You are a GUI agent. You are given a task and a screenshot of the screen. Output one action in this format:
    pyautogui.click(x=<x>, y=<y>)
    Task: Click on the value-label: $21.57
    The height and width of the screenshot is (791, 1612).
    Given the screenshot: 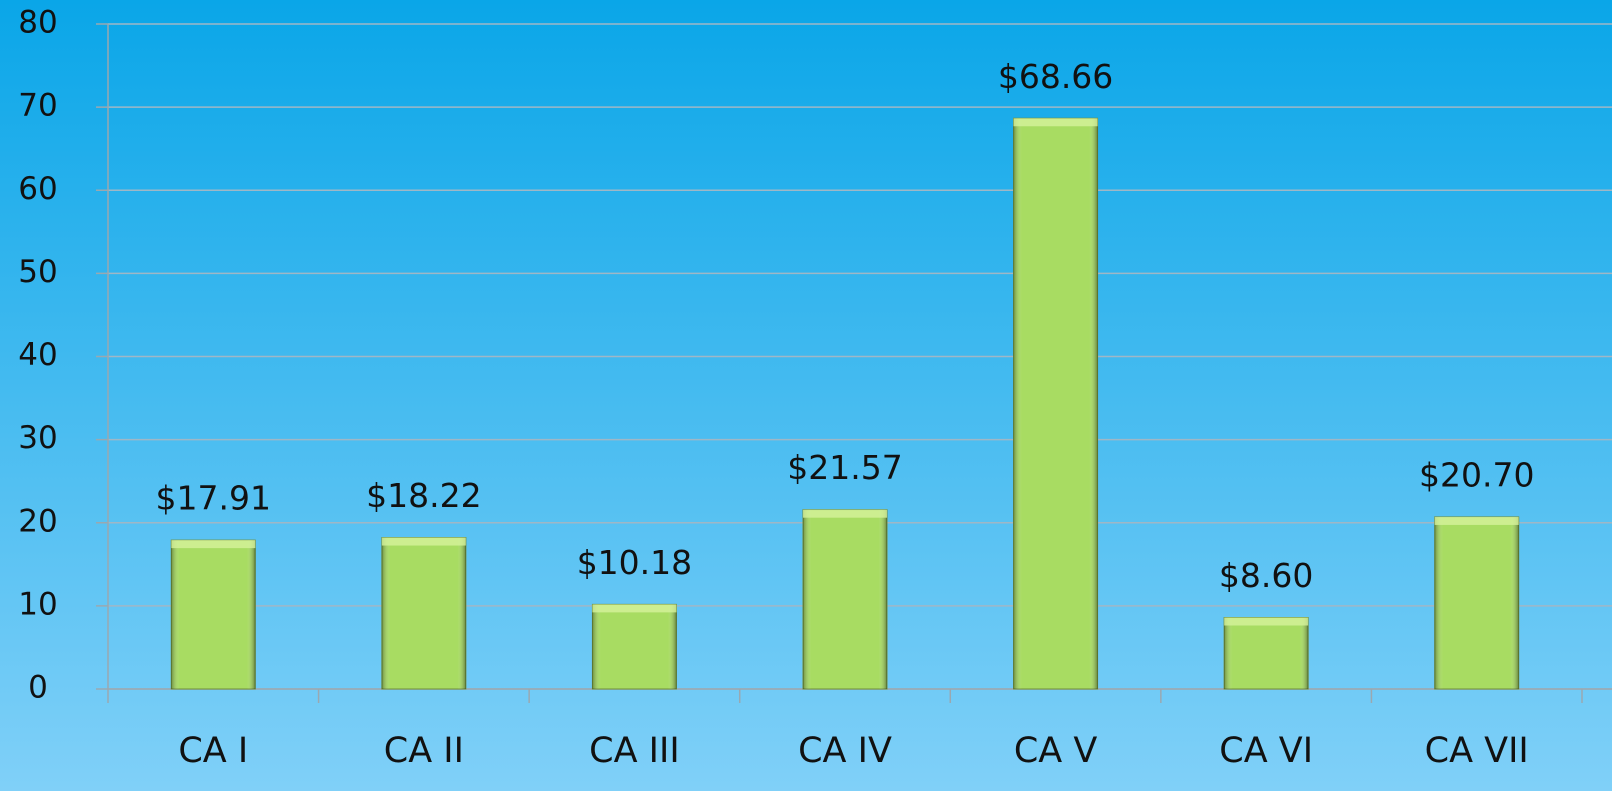 What is the action you would take?
    pyautogui.click(x=844, y=467)
    